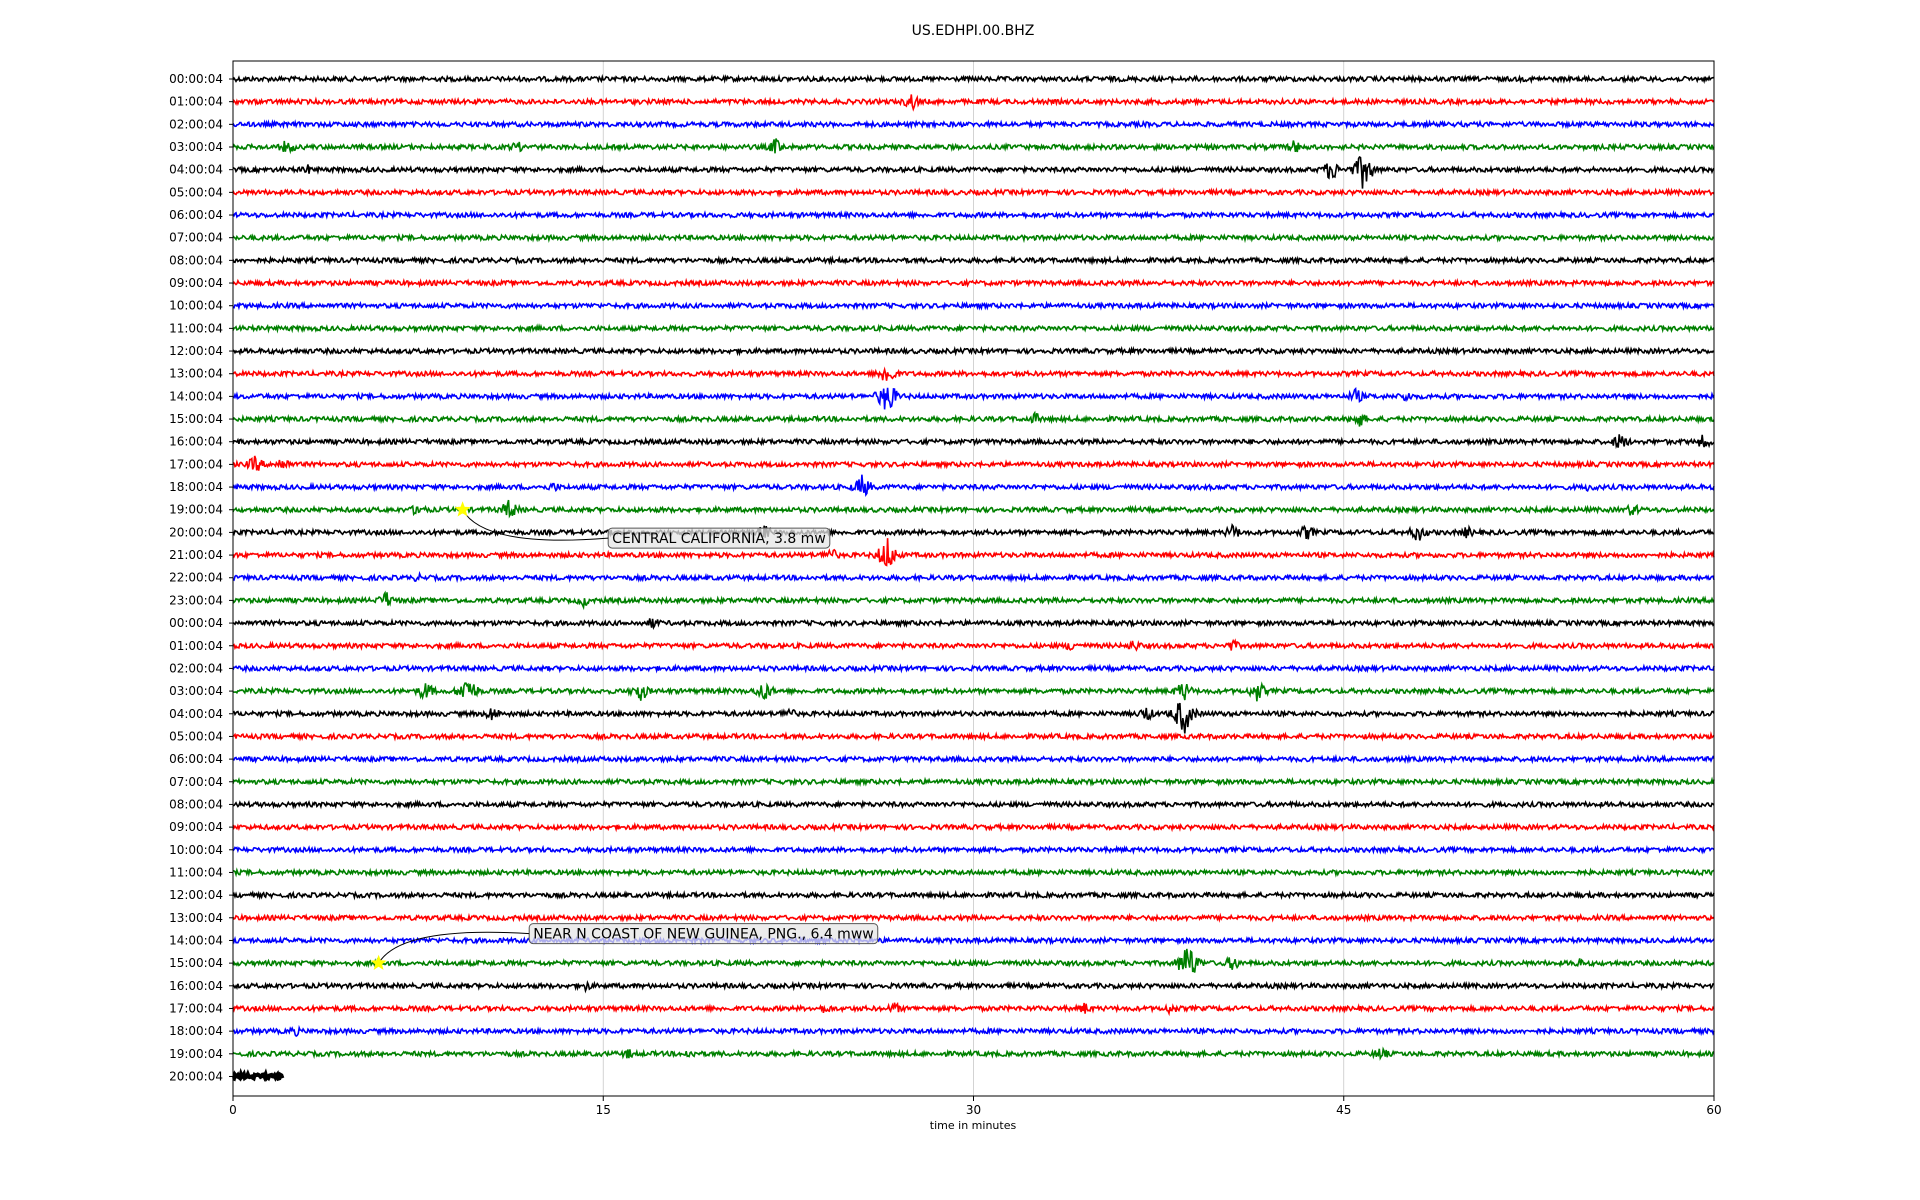 The height and width of the screenshot is (1200, 1920). I want to click on row-label: 08:00:04, so click(196, 804).